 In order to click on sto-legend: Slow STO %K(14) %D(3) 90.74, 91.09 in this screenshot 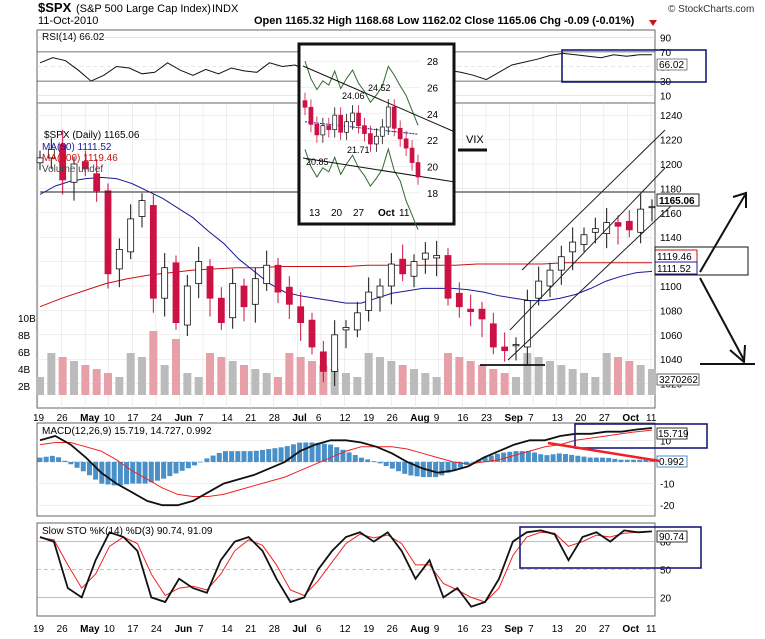, I will do `click(127, 531)`.